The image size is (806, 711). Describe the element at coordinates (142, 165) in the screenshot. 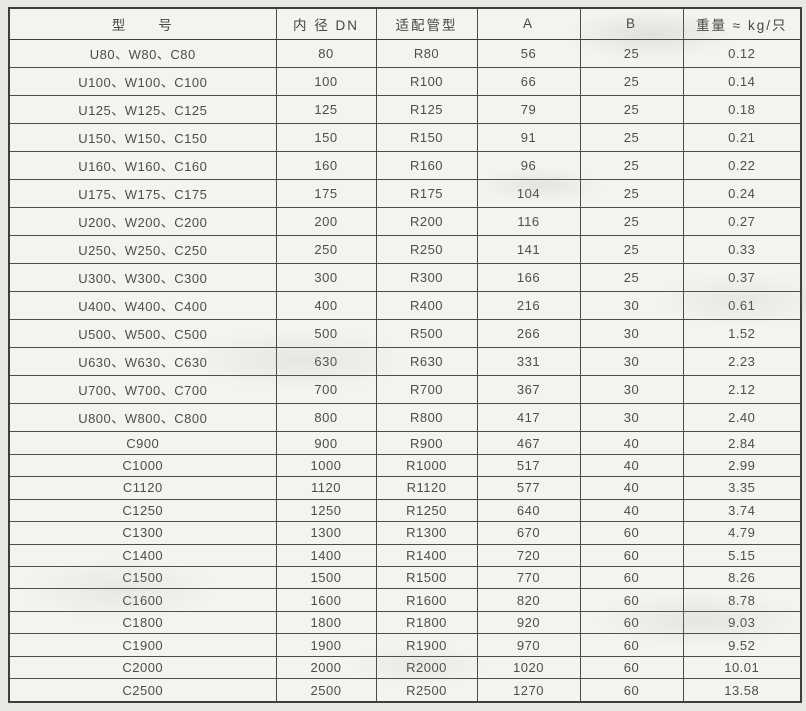

I see `table-cell: U160、W160、C160` at that location.